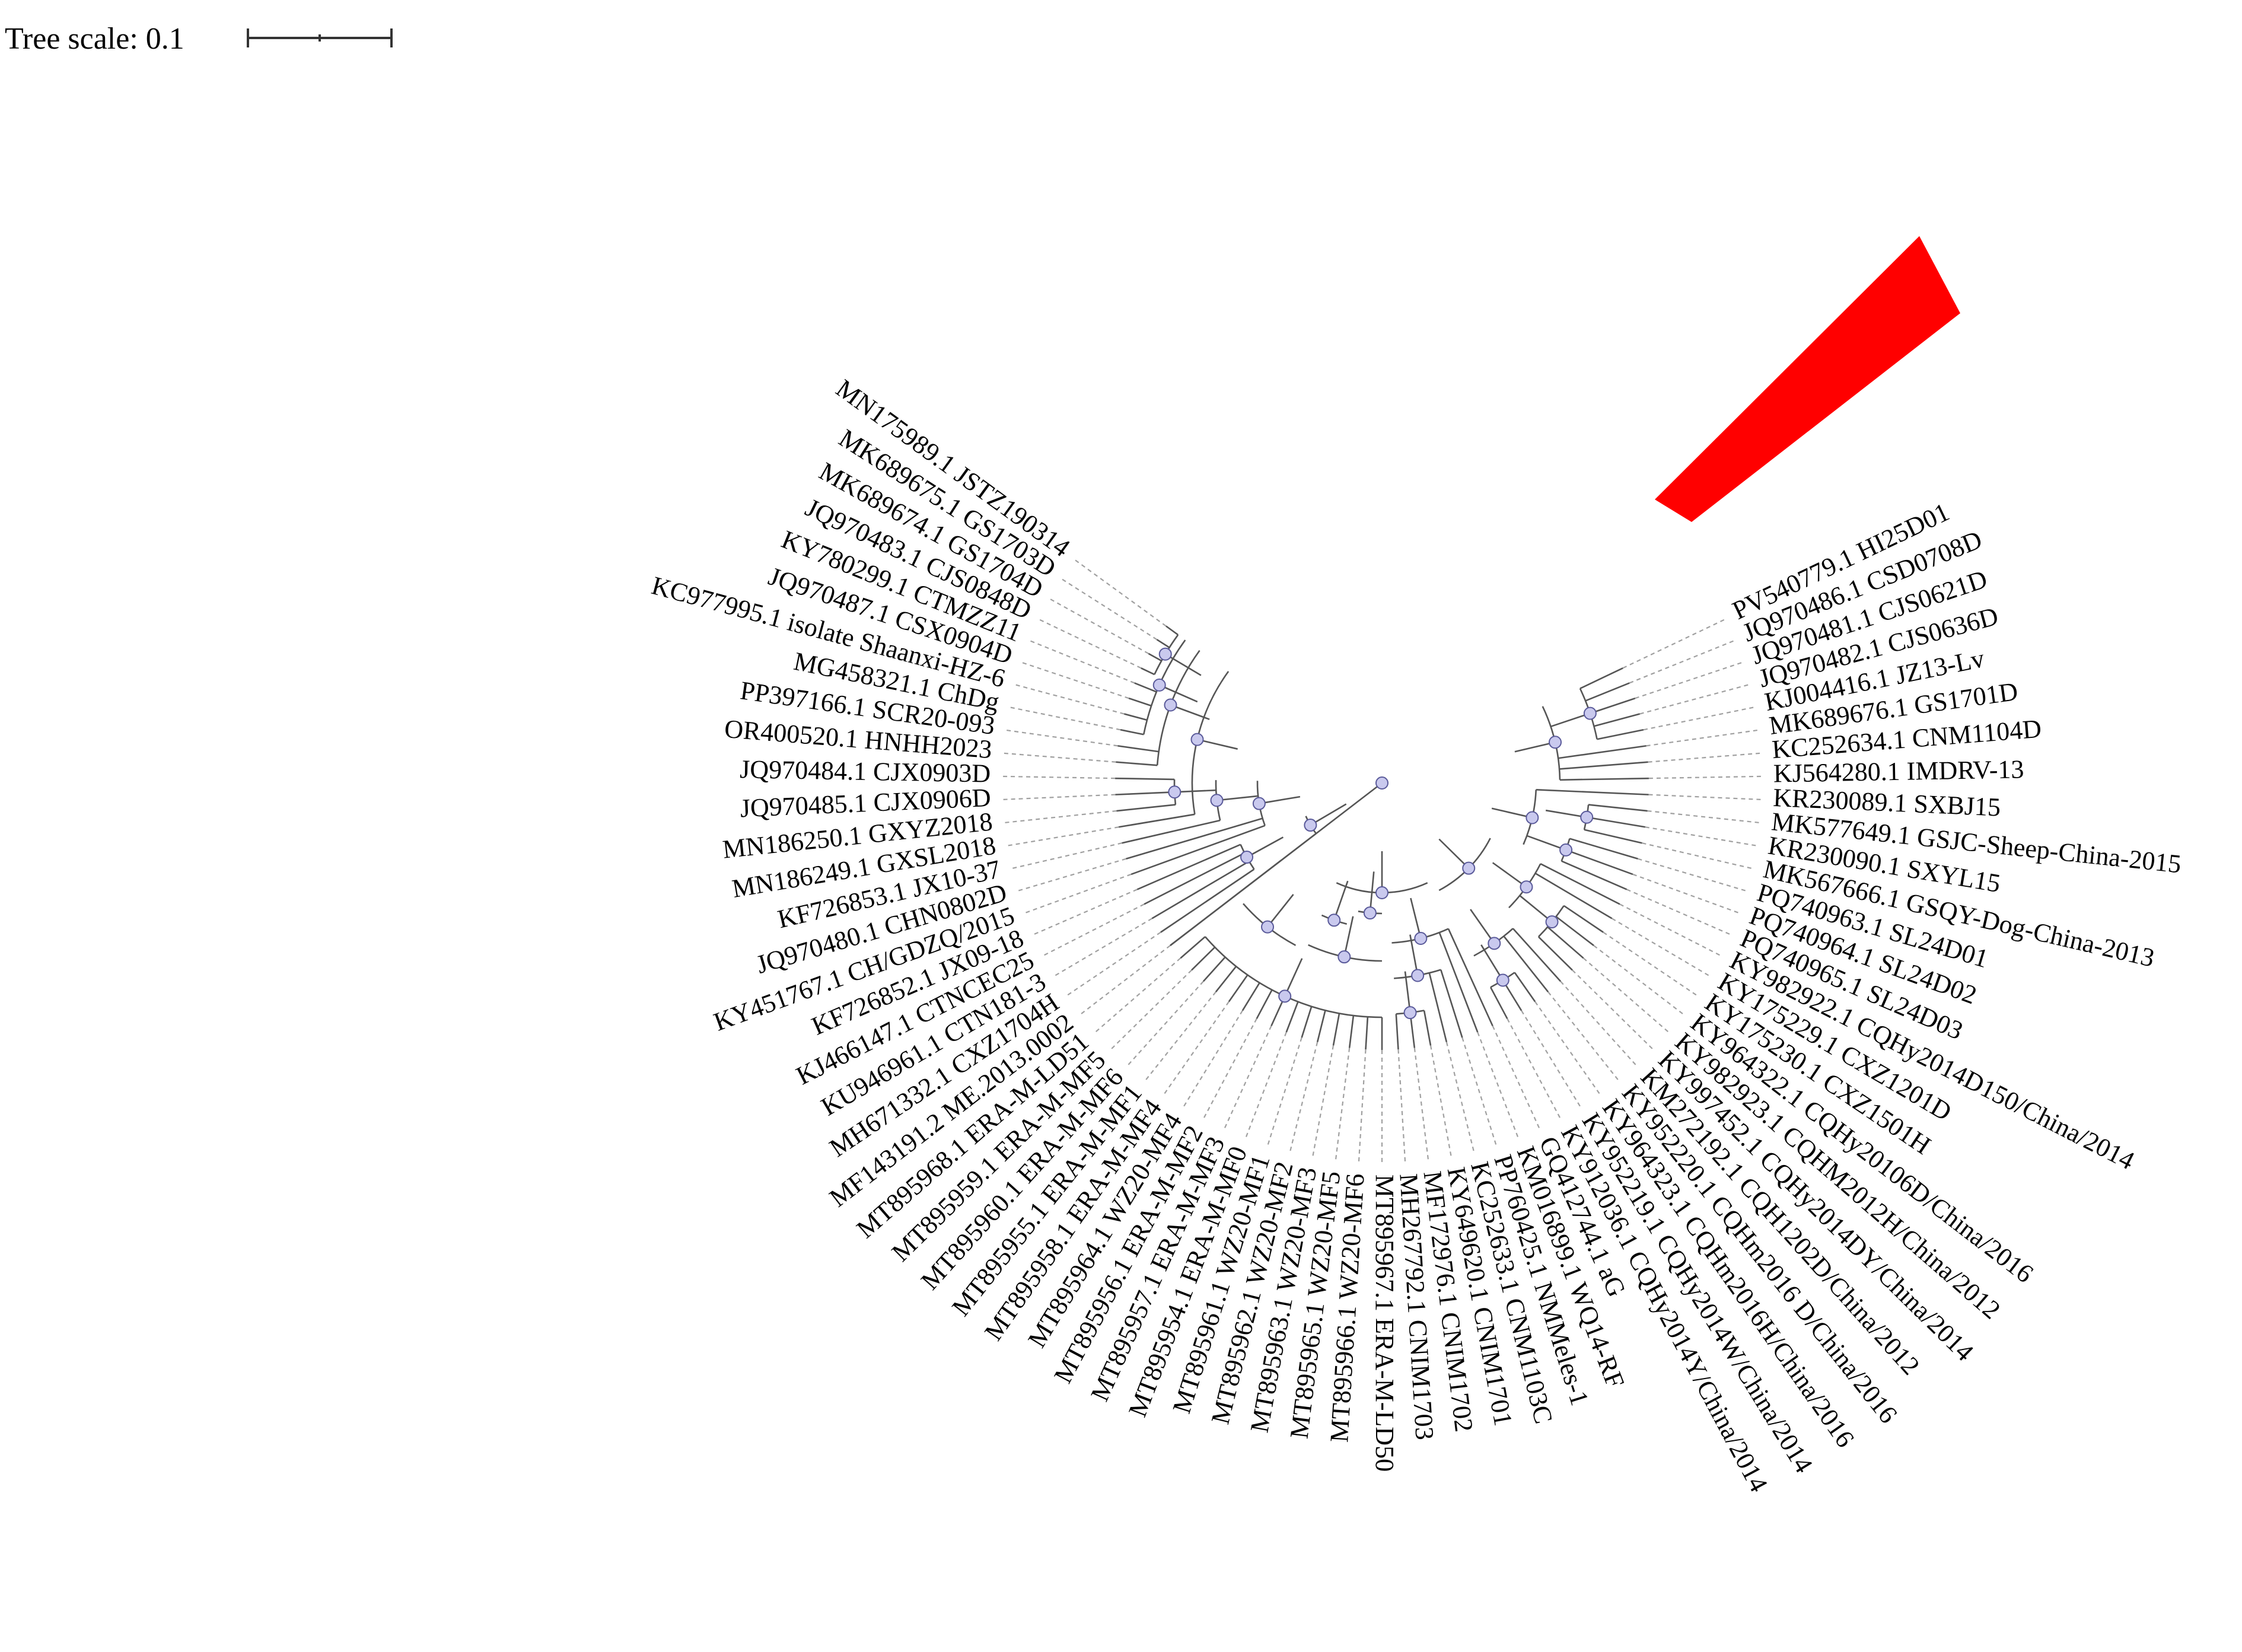 This screenshot has height=1652, width=2242. What do you see at coordinates (1898, 772) in the screenshot?
I see `leaf-label: KJ564280.1 IMDRV-13` at bounding box center [1898, 772].